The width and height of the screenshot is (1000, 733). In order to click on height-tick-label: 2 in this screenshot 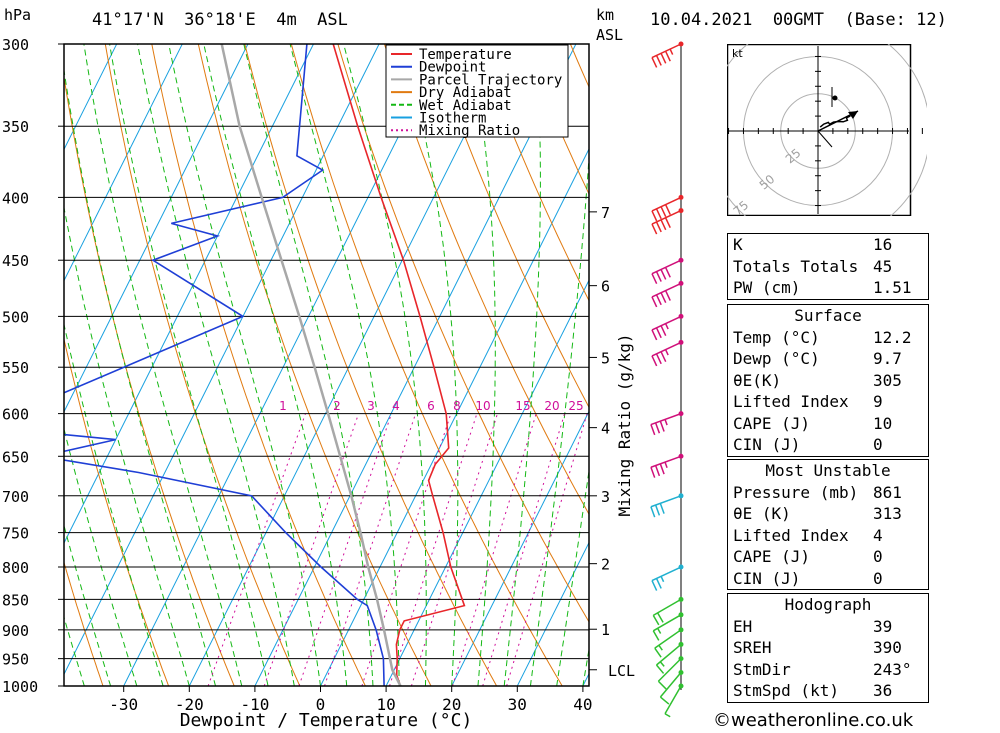, I will do `click(605, 565)`.